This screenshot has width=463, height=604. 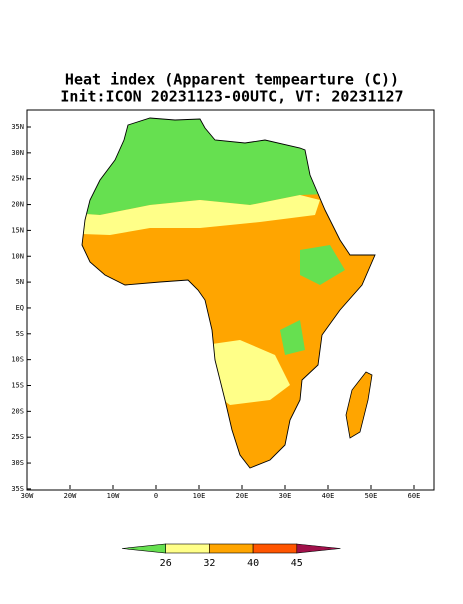 I want to click on lon-label: 20E, so click(x=242, y=496).